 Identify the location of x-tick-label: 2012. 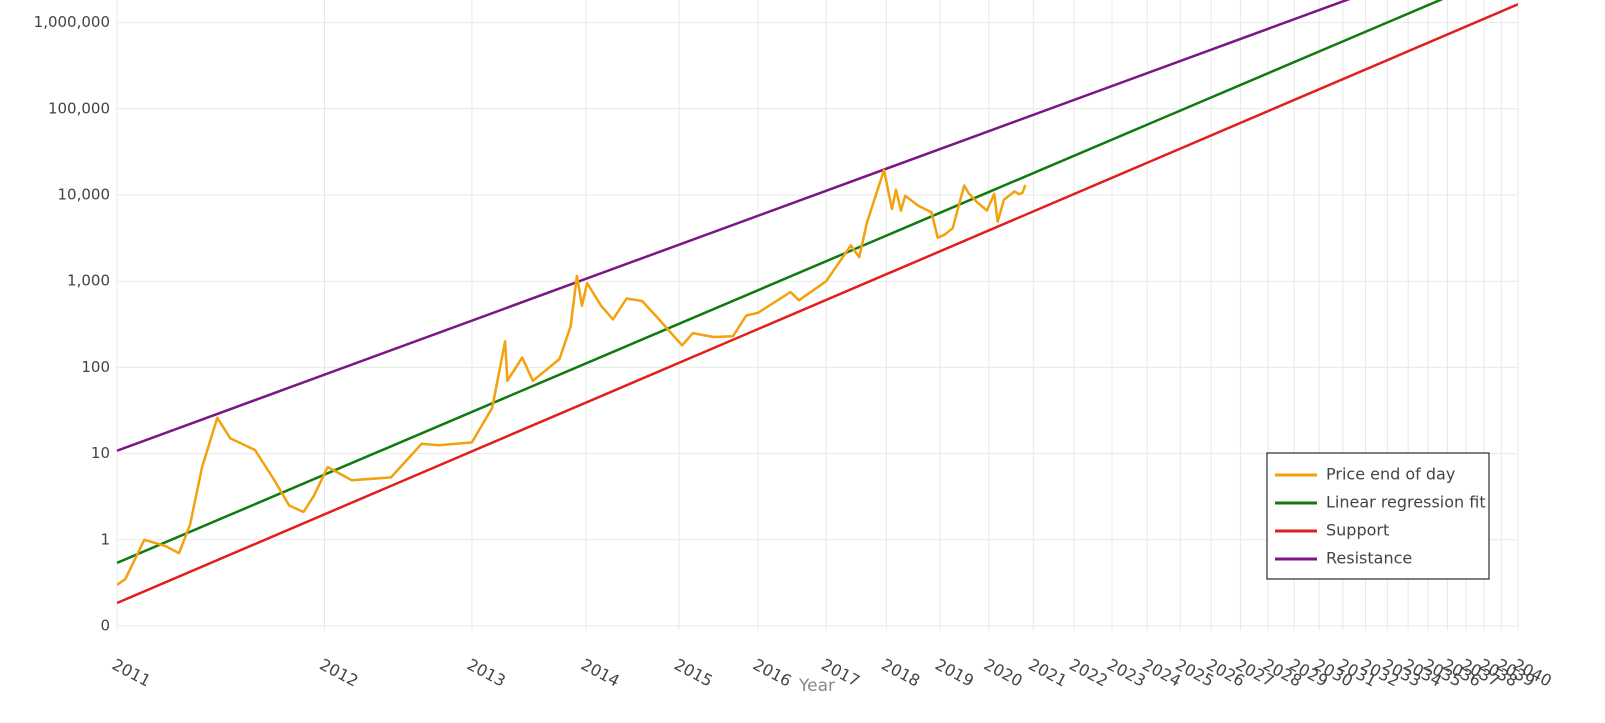
(338, 673).